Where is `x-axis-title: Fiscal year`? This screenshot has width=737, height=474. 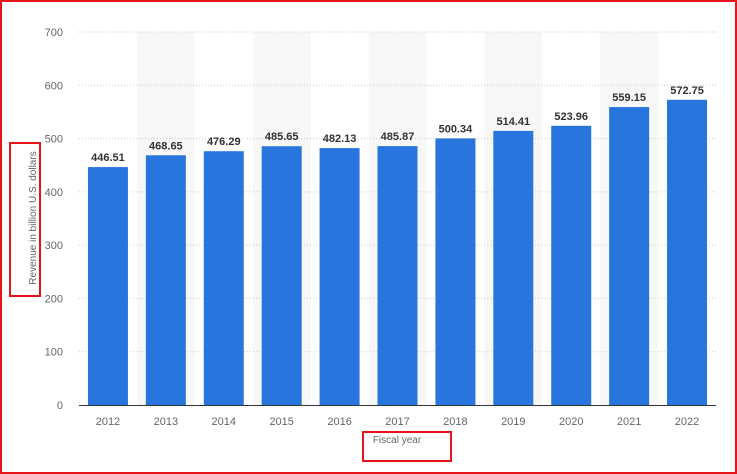
x-axis-title: Fiscal year is located at coordinates (397, 440).